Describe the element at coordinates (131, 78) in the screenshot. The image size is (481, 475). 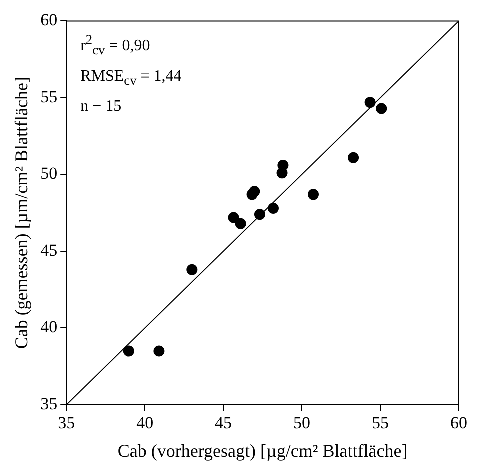
I see `annotation: RMSE$_{cv}$ = 1,44` at that location.